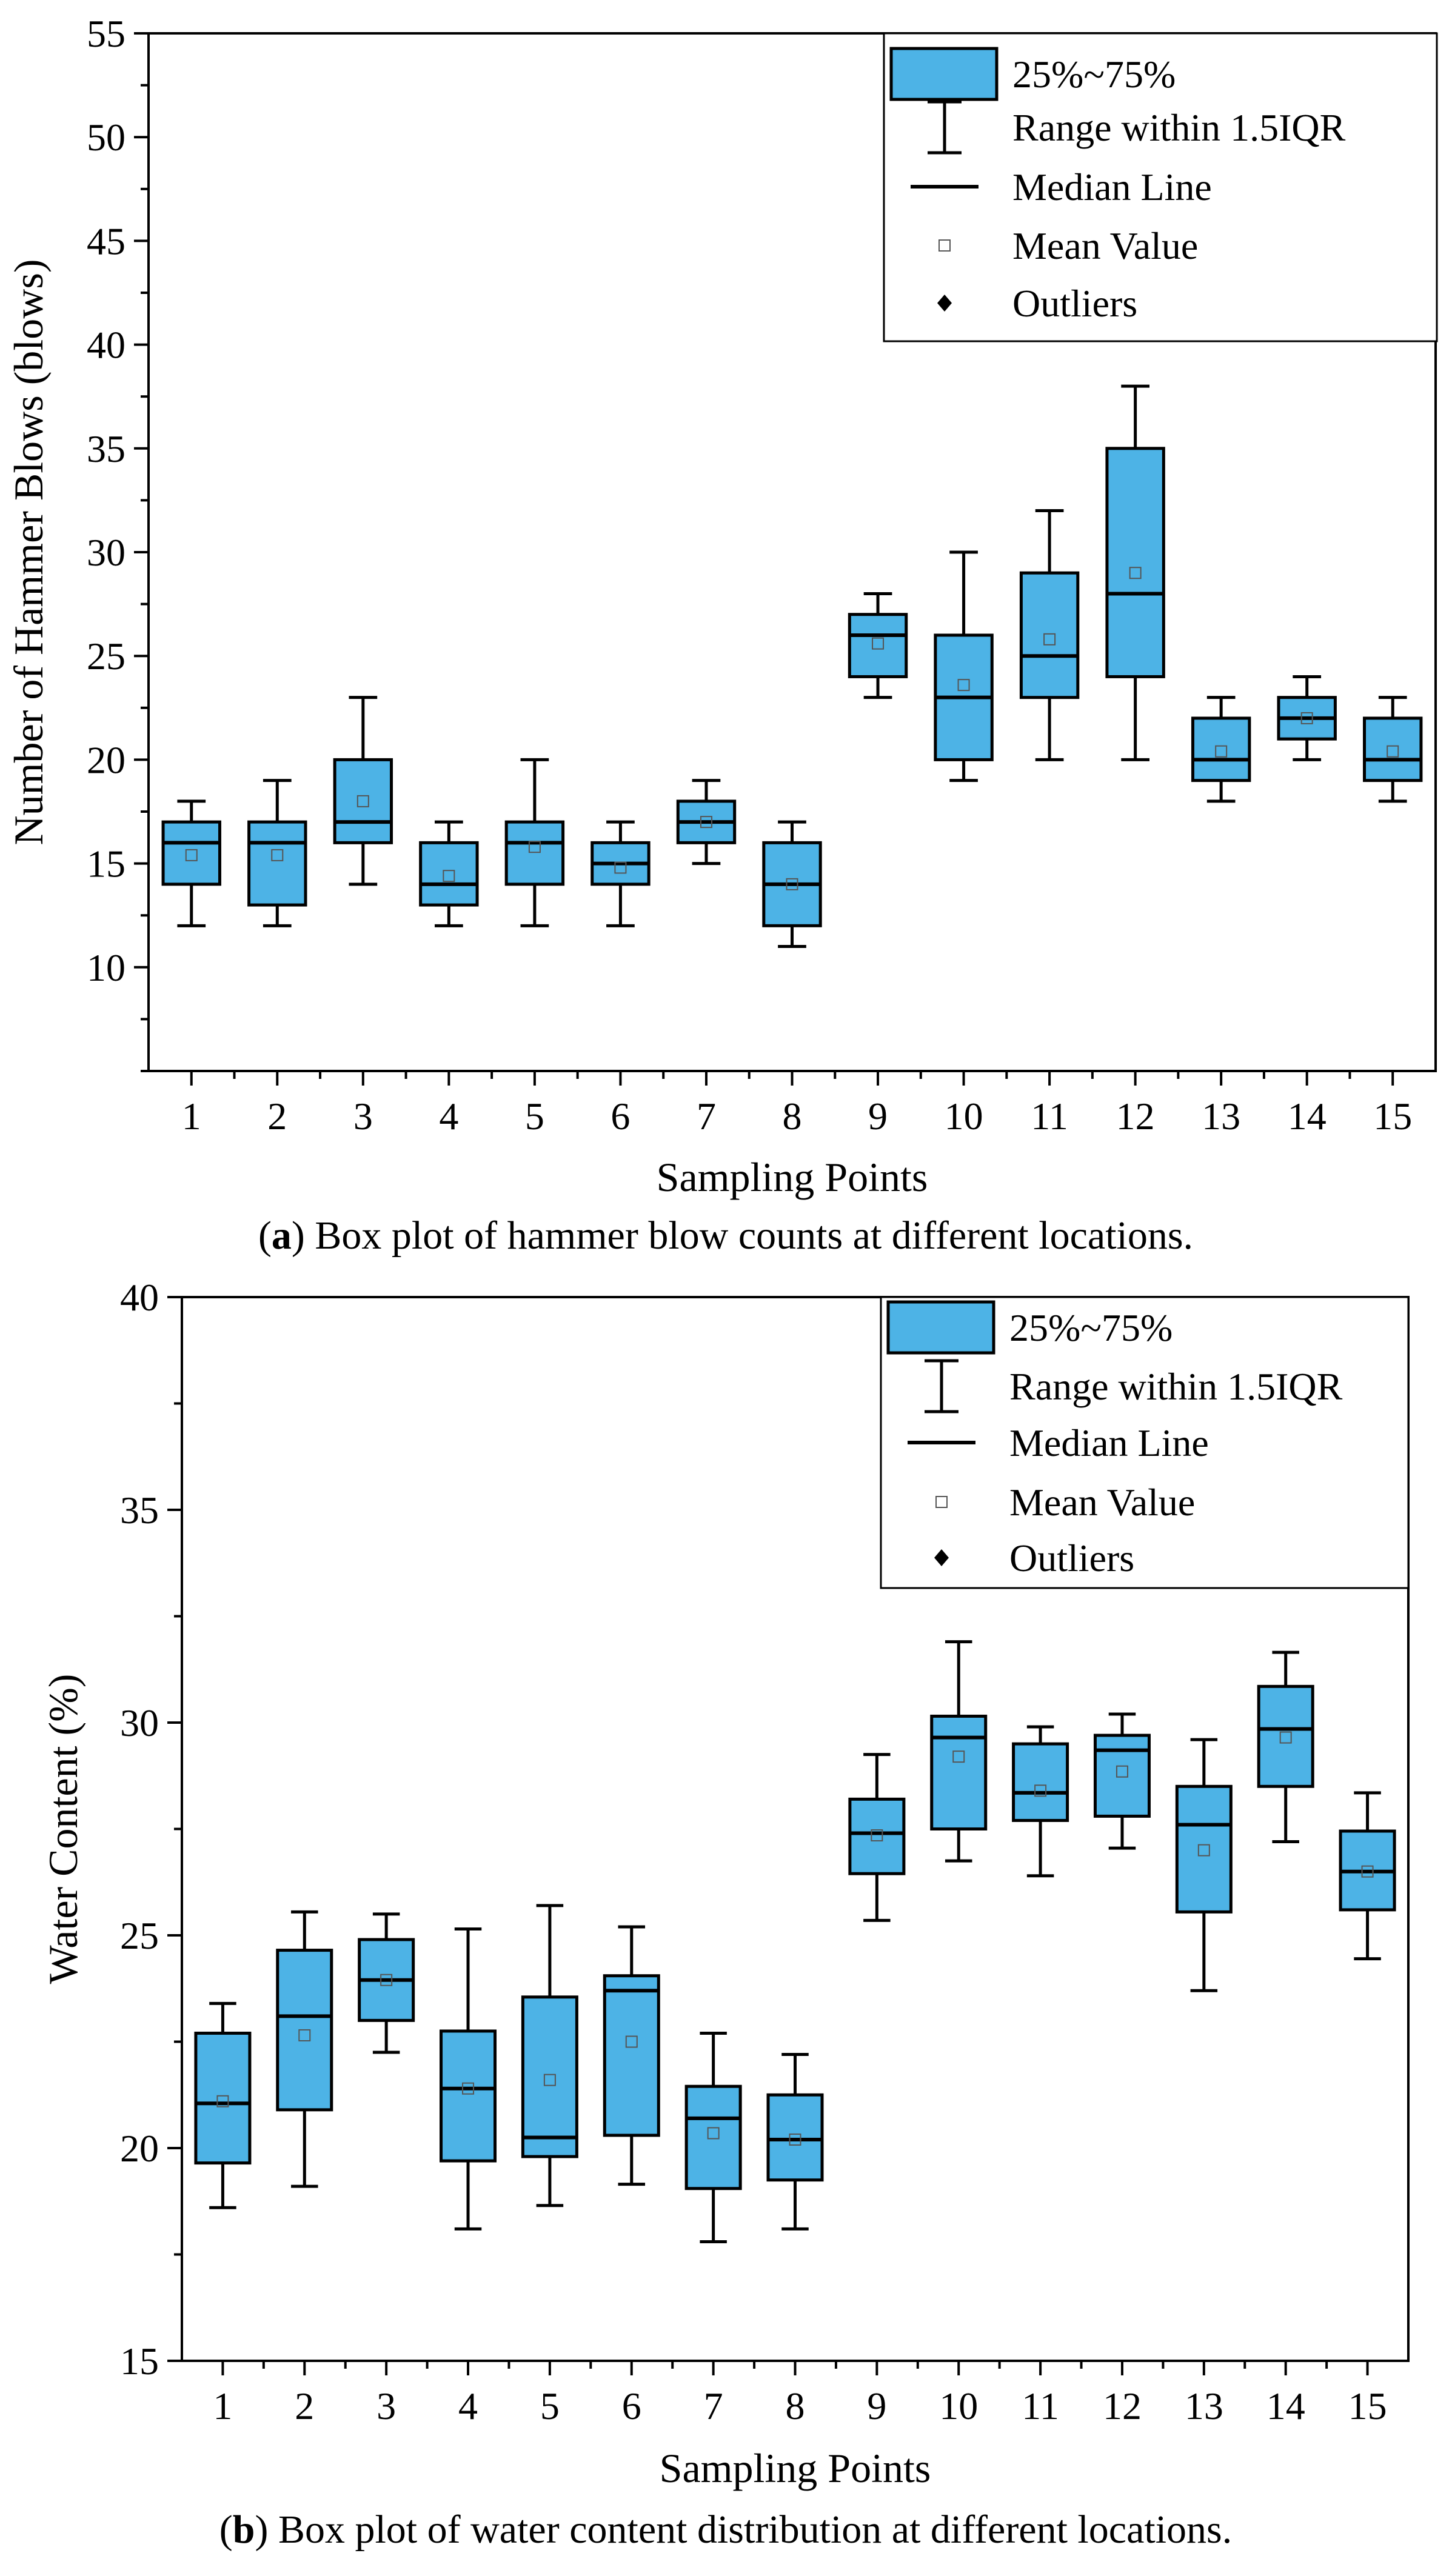 The image size is (1452, 2576). What do you see at coordinates (1176, 1387) in the screenshot?
I see `legend-label: Range within 1.5IQR` at bounding box center [1176, 1387].